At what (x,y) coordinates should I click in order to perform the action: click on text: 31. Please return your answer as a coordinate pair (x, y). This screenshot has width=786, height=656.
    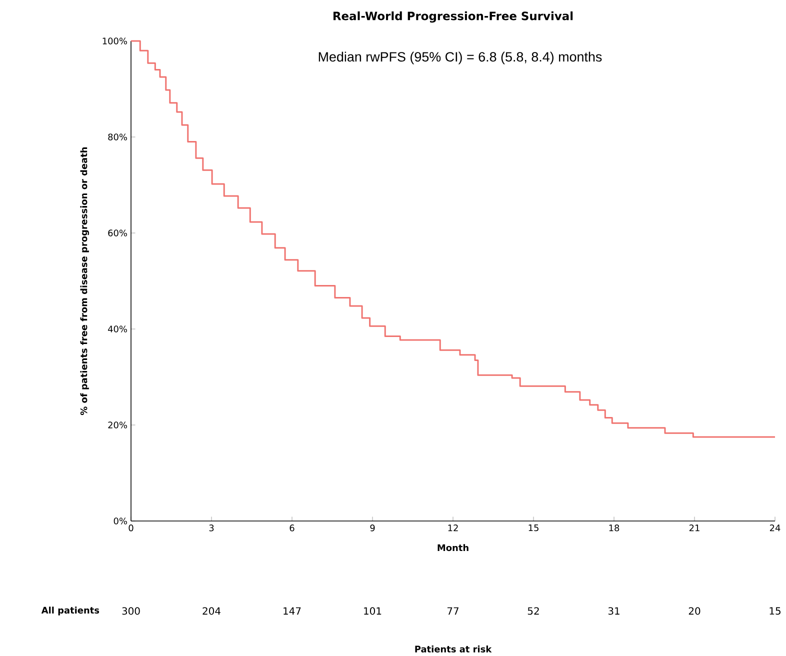
    Looking at the image, I should click on (614, 611).